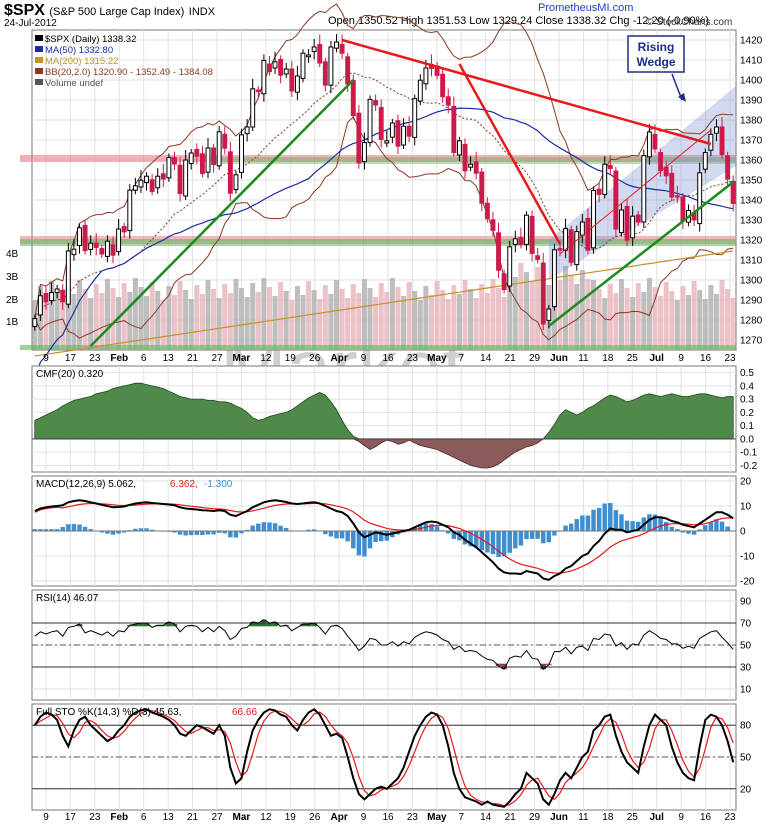 Image resolution: width=780 pixels, height=828 pixels. Describe the element at coordinates (656, 47) in the screenshot. I see `annotation-line1: Rising` at that location.